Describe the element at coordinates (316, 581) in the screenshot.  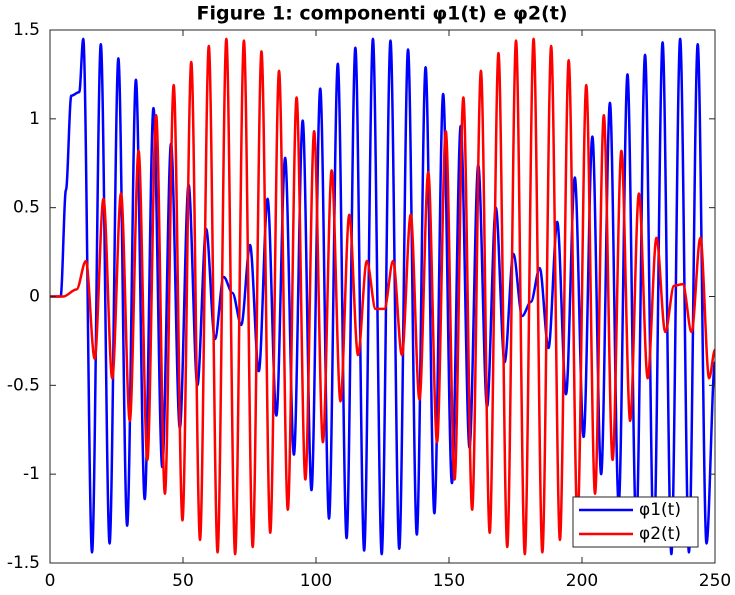
I see `x-tick-label: 100` at that location.